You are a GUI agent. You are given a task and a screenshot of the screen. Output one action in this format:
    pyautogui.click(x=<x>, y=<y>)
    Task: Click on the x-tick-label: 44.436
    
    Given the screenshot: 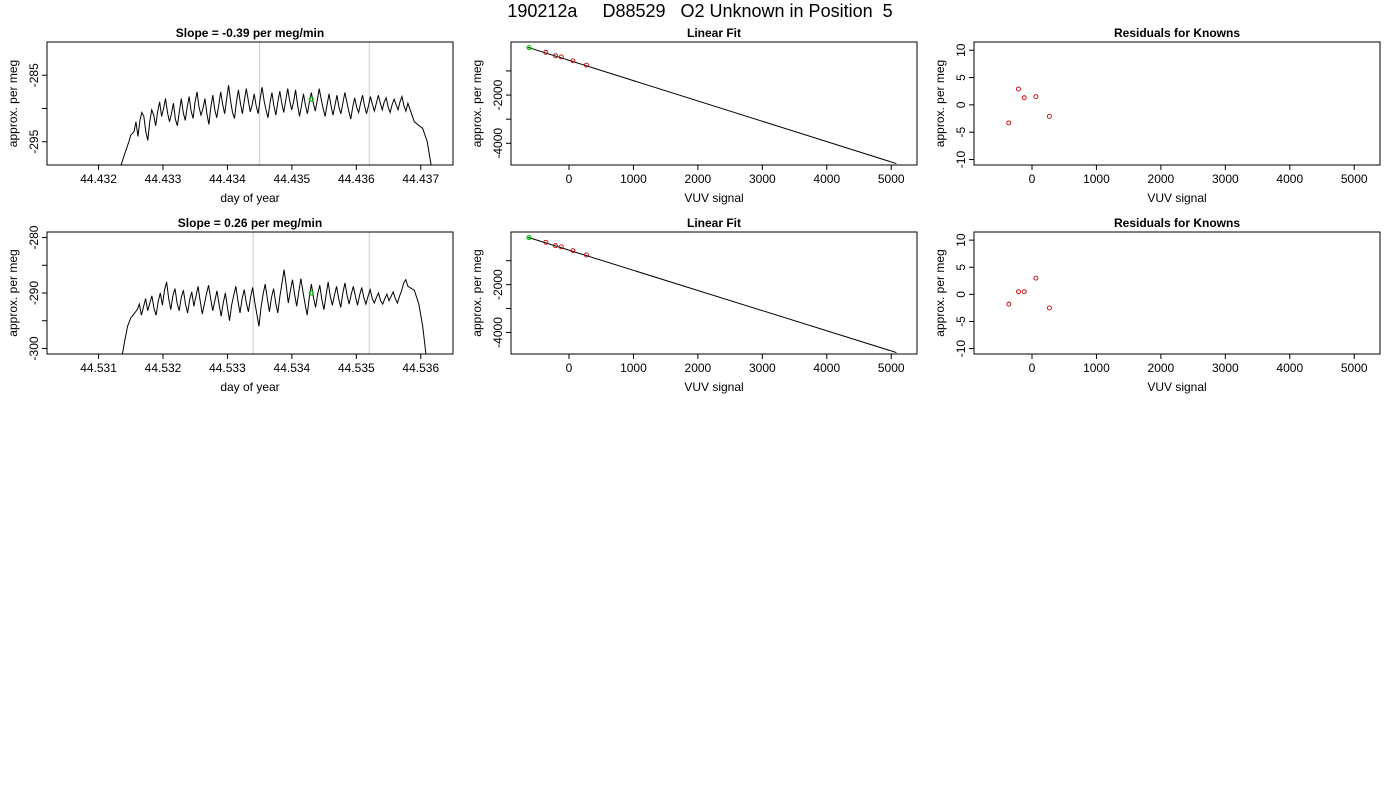 What is the action you would take?
    pyautogui.click(x=356, y=179)
    